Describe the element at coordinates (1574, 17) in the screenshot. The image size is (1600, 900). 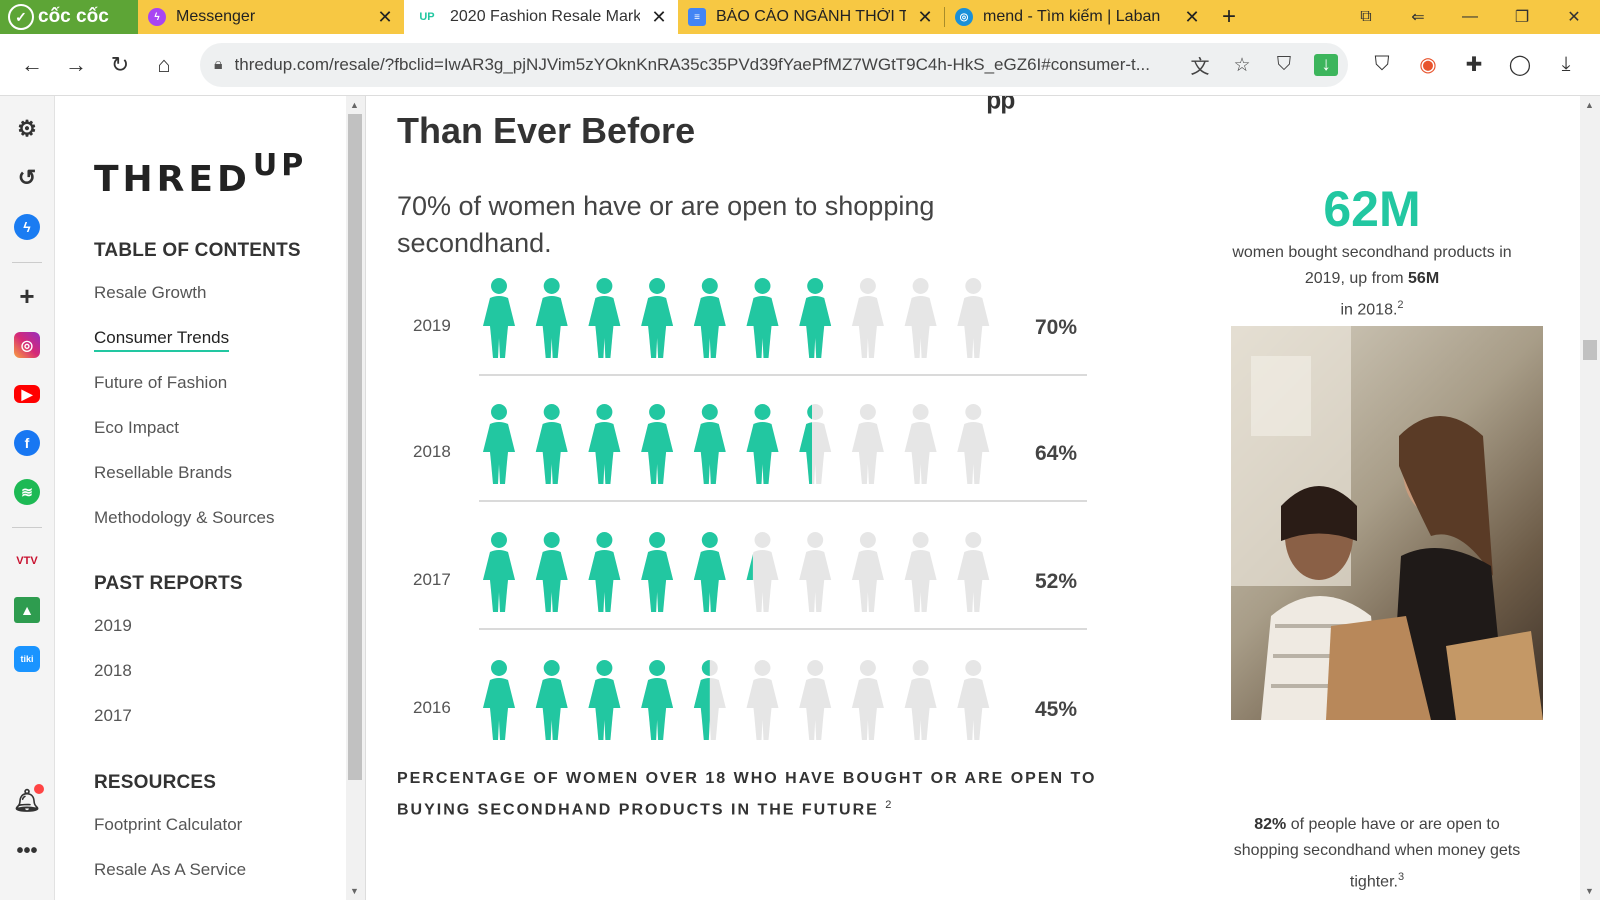
I see `window-close-icon: ✕` at that location.